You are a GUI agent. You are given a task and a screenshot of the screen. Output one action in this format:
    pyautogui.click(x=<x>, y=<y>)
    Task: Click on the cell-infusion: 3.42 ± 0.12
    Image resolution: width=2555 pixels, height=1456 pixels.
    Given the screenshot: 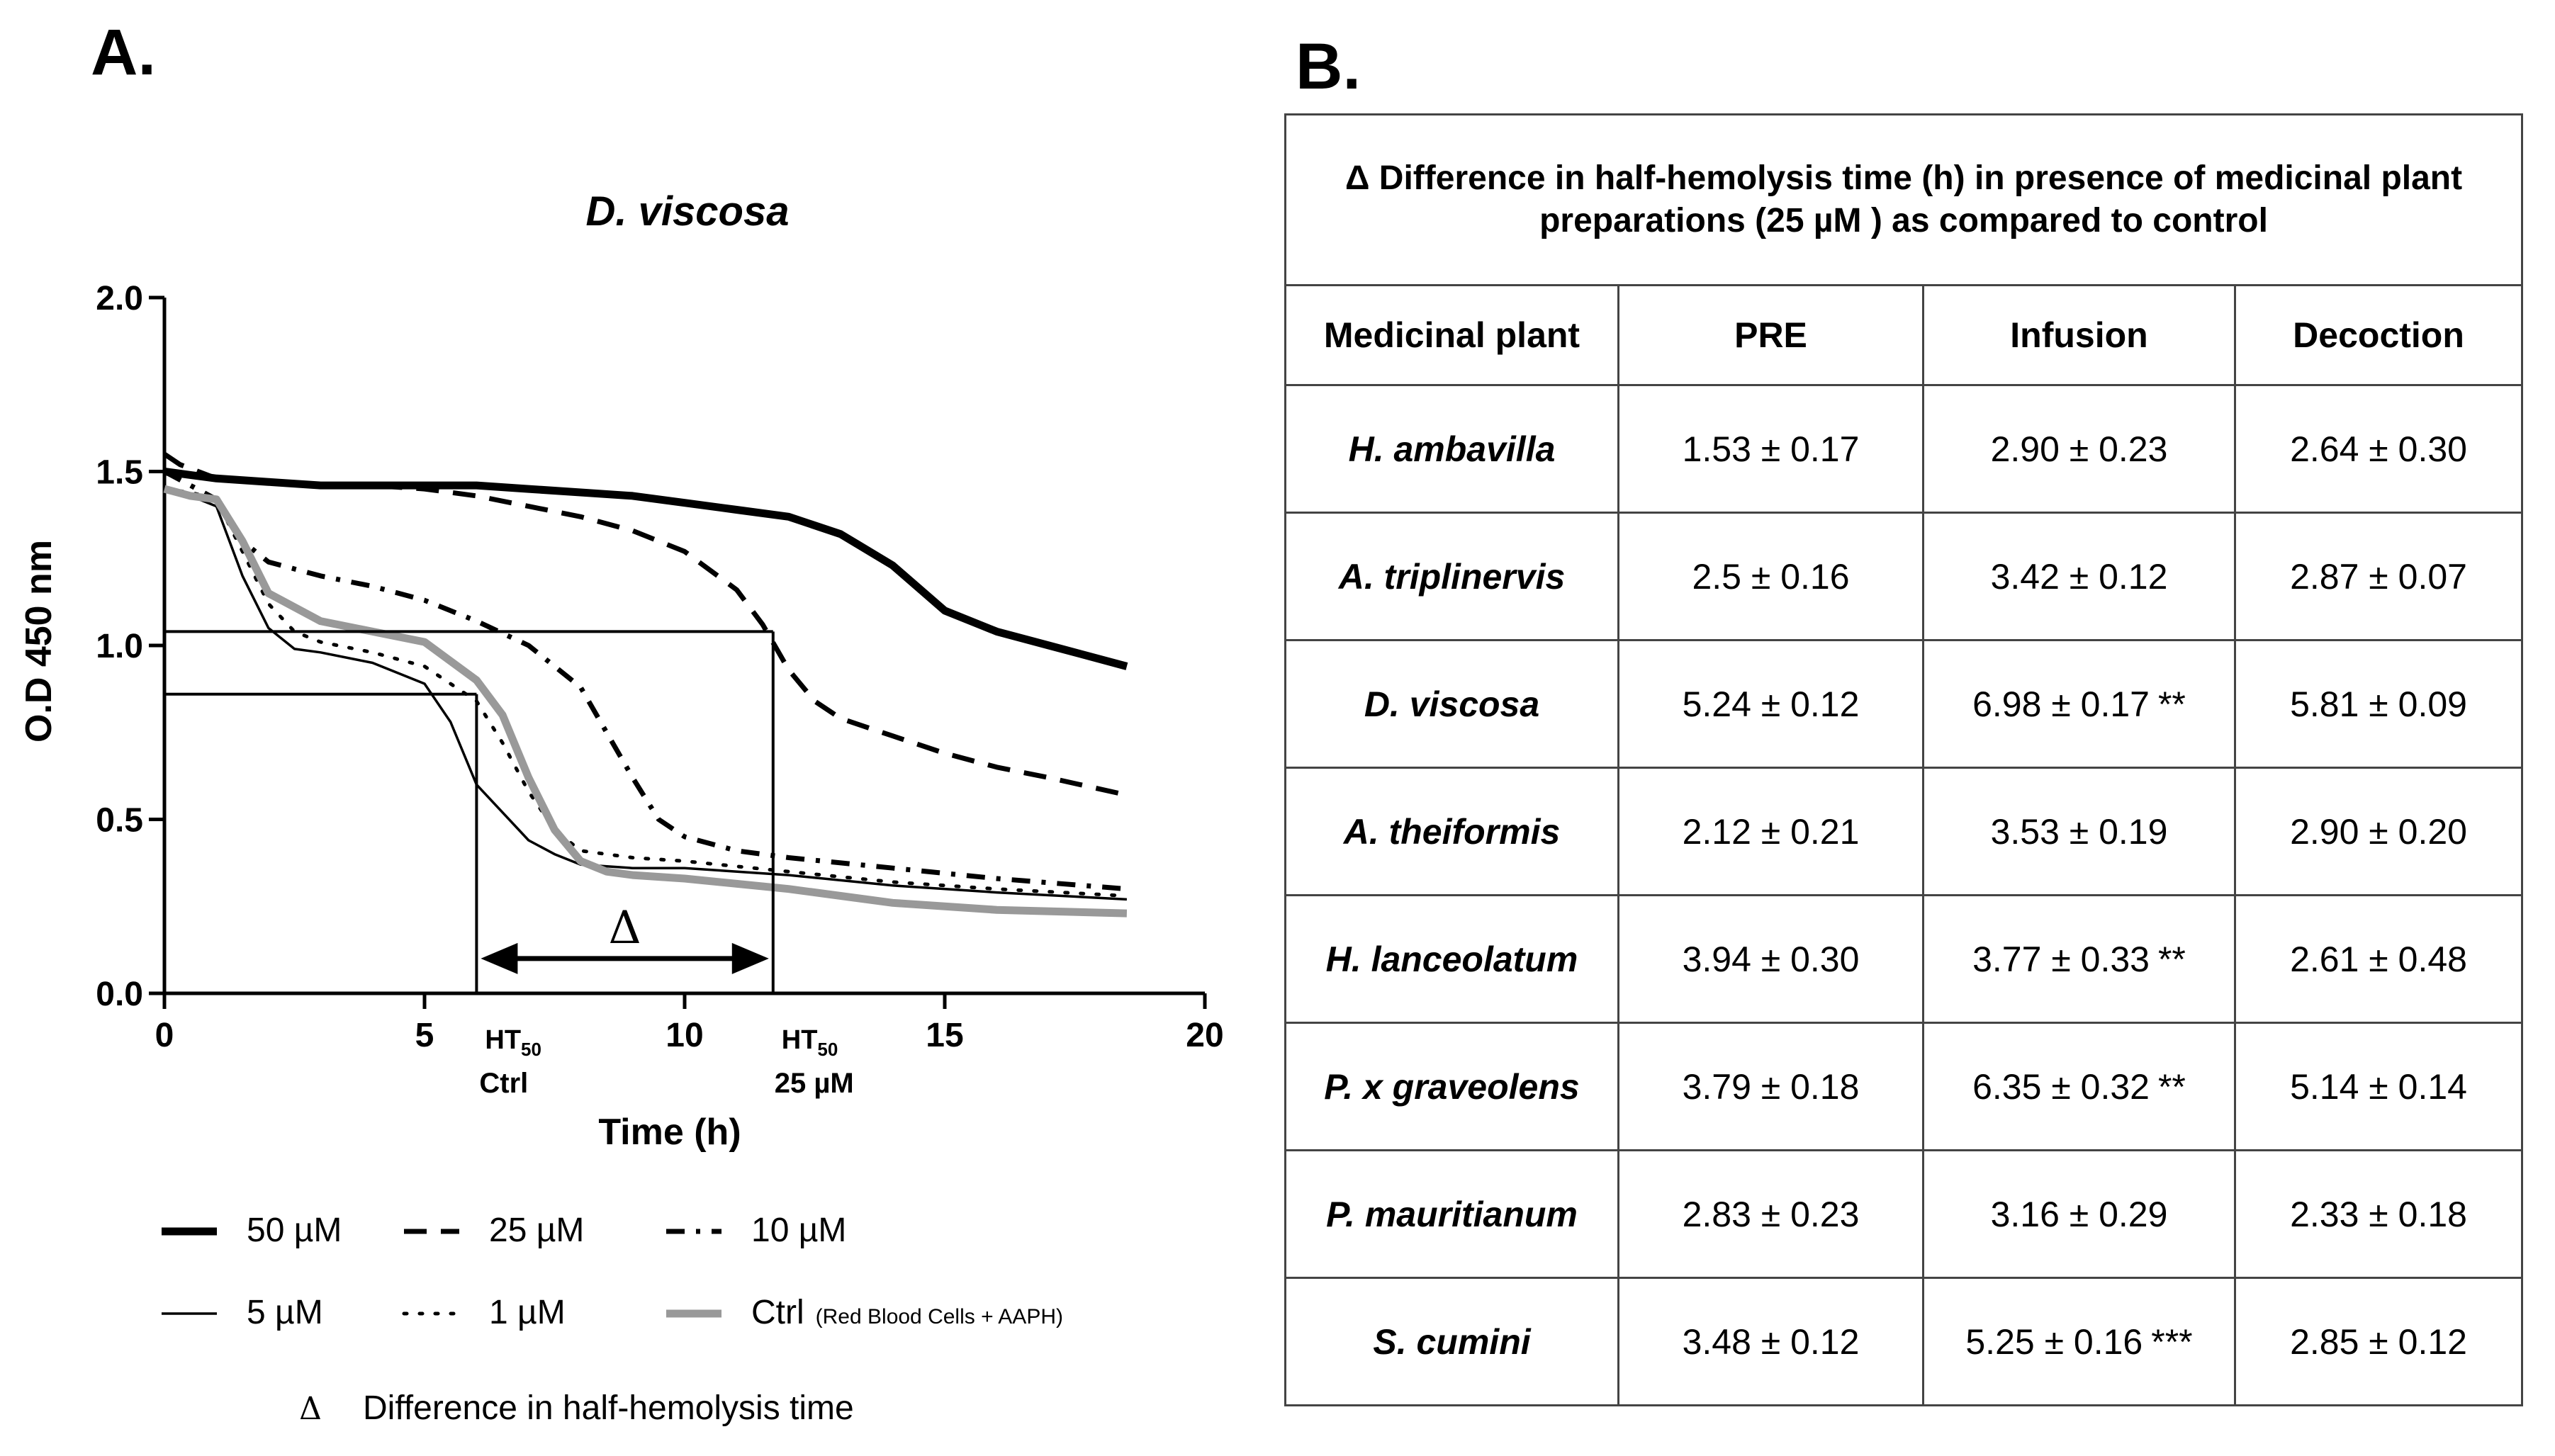 What is the action you would take?
    pyautogui.click(x=2079, y=577)
    